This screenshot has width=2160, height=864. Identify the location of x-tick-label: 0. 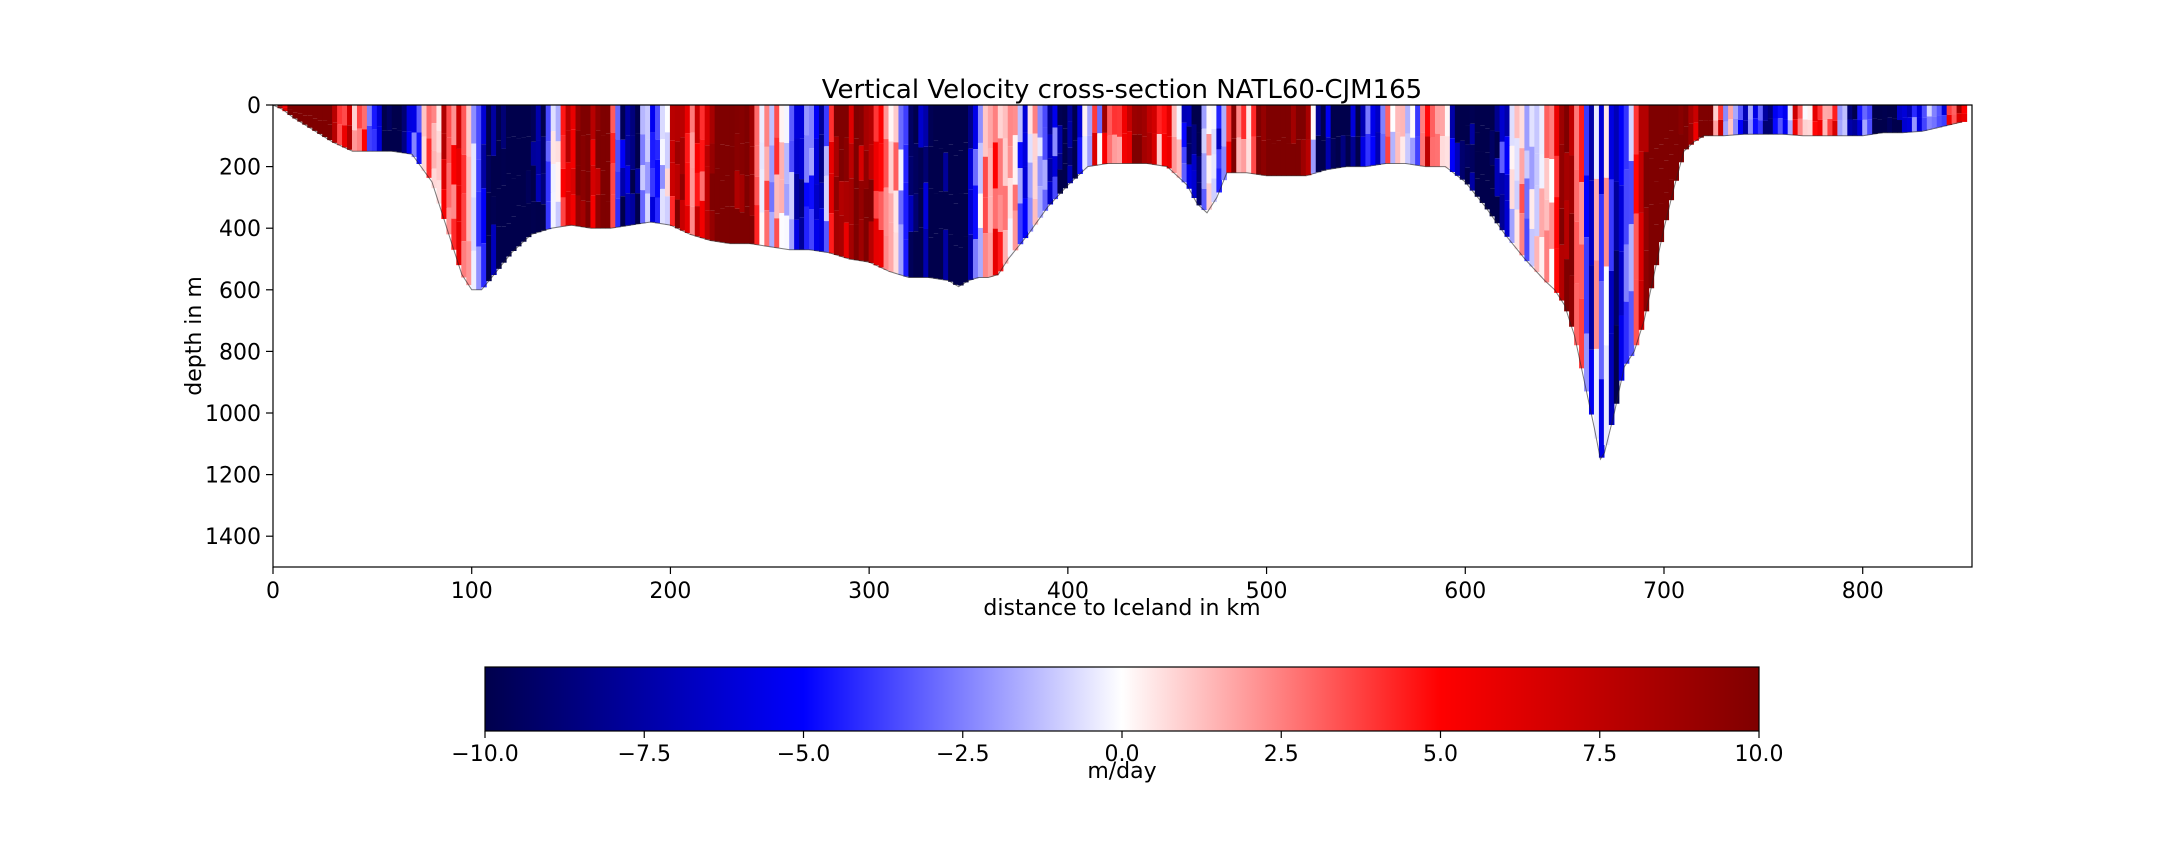
(273, 591).